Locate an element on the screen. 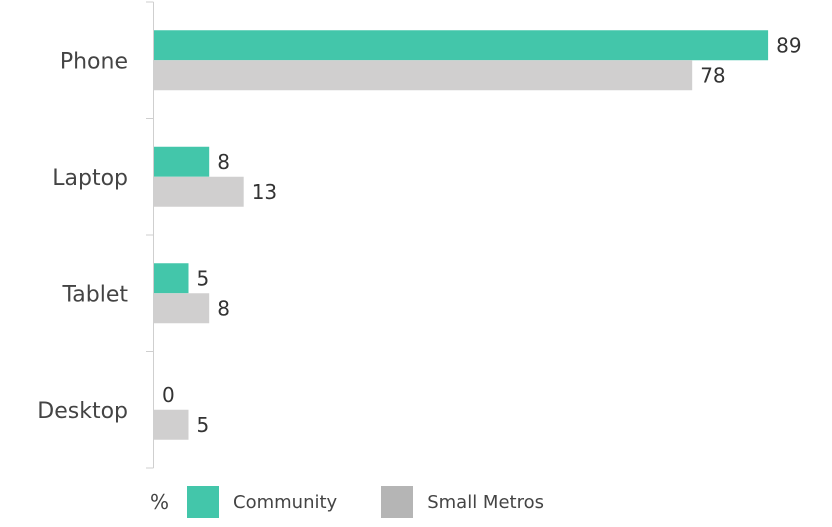 Image resolution: width=832 pixels, height=527 pixels. data-label: 13 is located at coordinates (264, 192).